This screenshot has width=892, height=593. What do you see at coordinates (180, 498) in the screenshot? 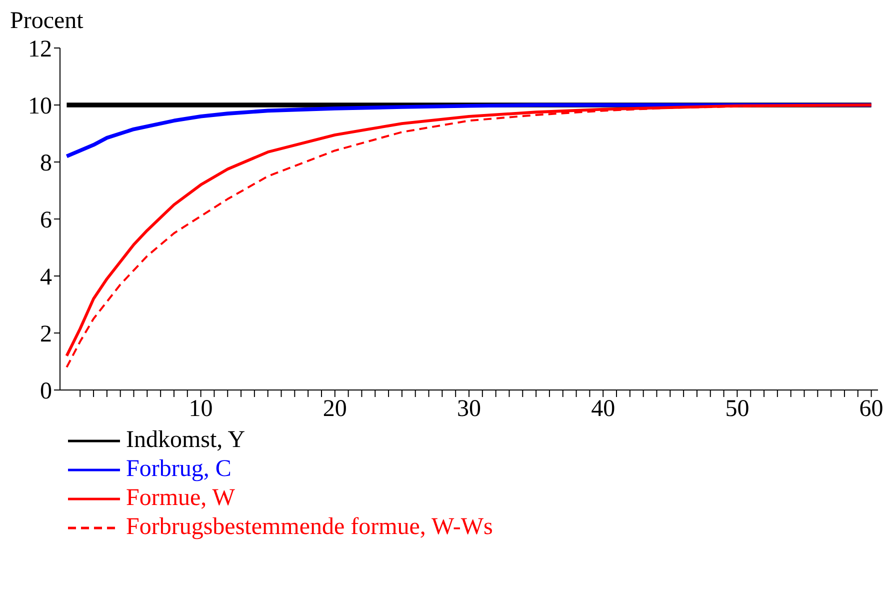
I see `legend-label: Formue, W` at bounding box center [180, 498].